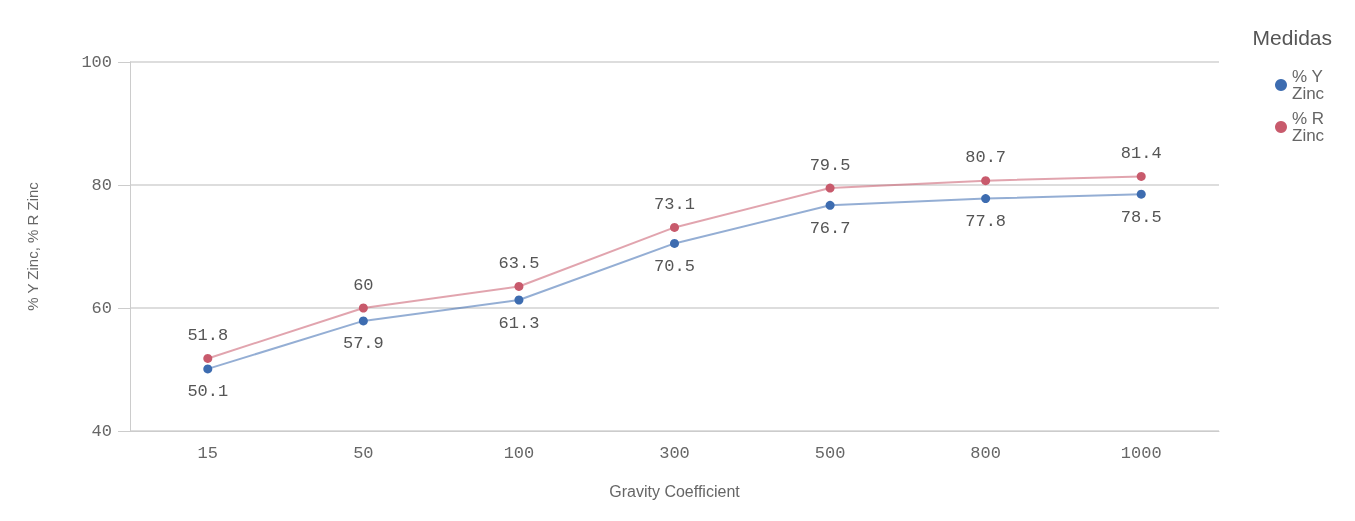  Describe the element at coordinates (830, 453) in the screenshot. I see `x-tick-label: 500` at that location.